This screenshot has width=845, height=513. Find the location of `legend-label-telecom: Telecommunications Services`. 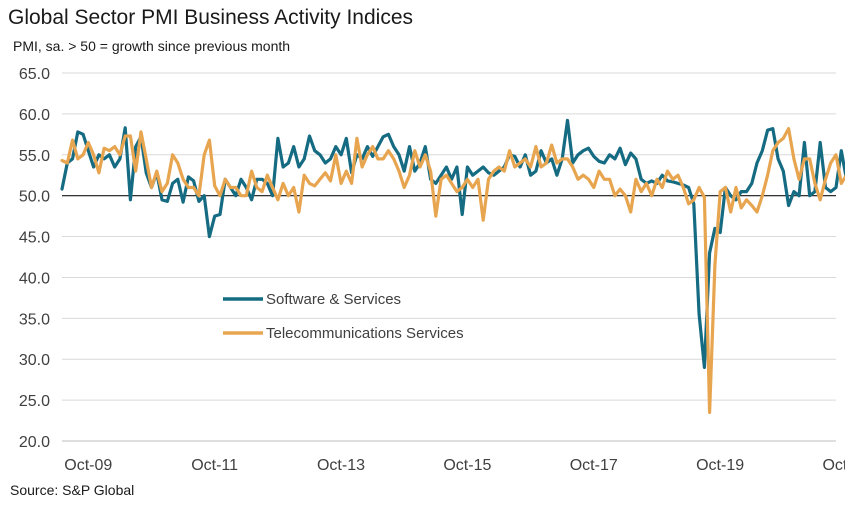

legend-label-telecom: Telecommunications Services is located at coordinates (365, 333).